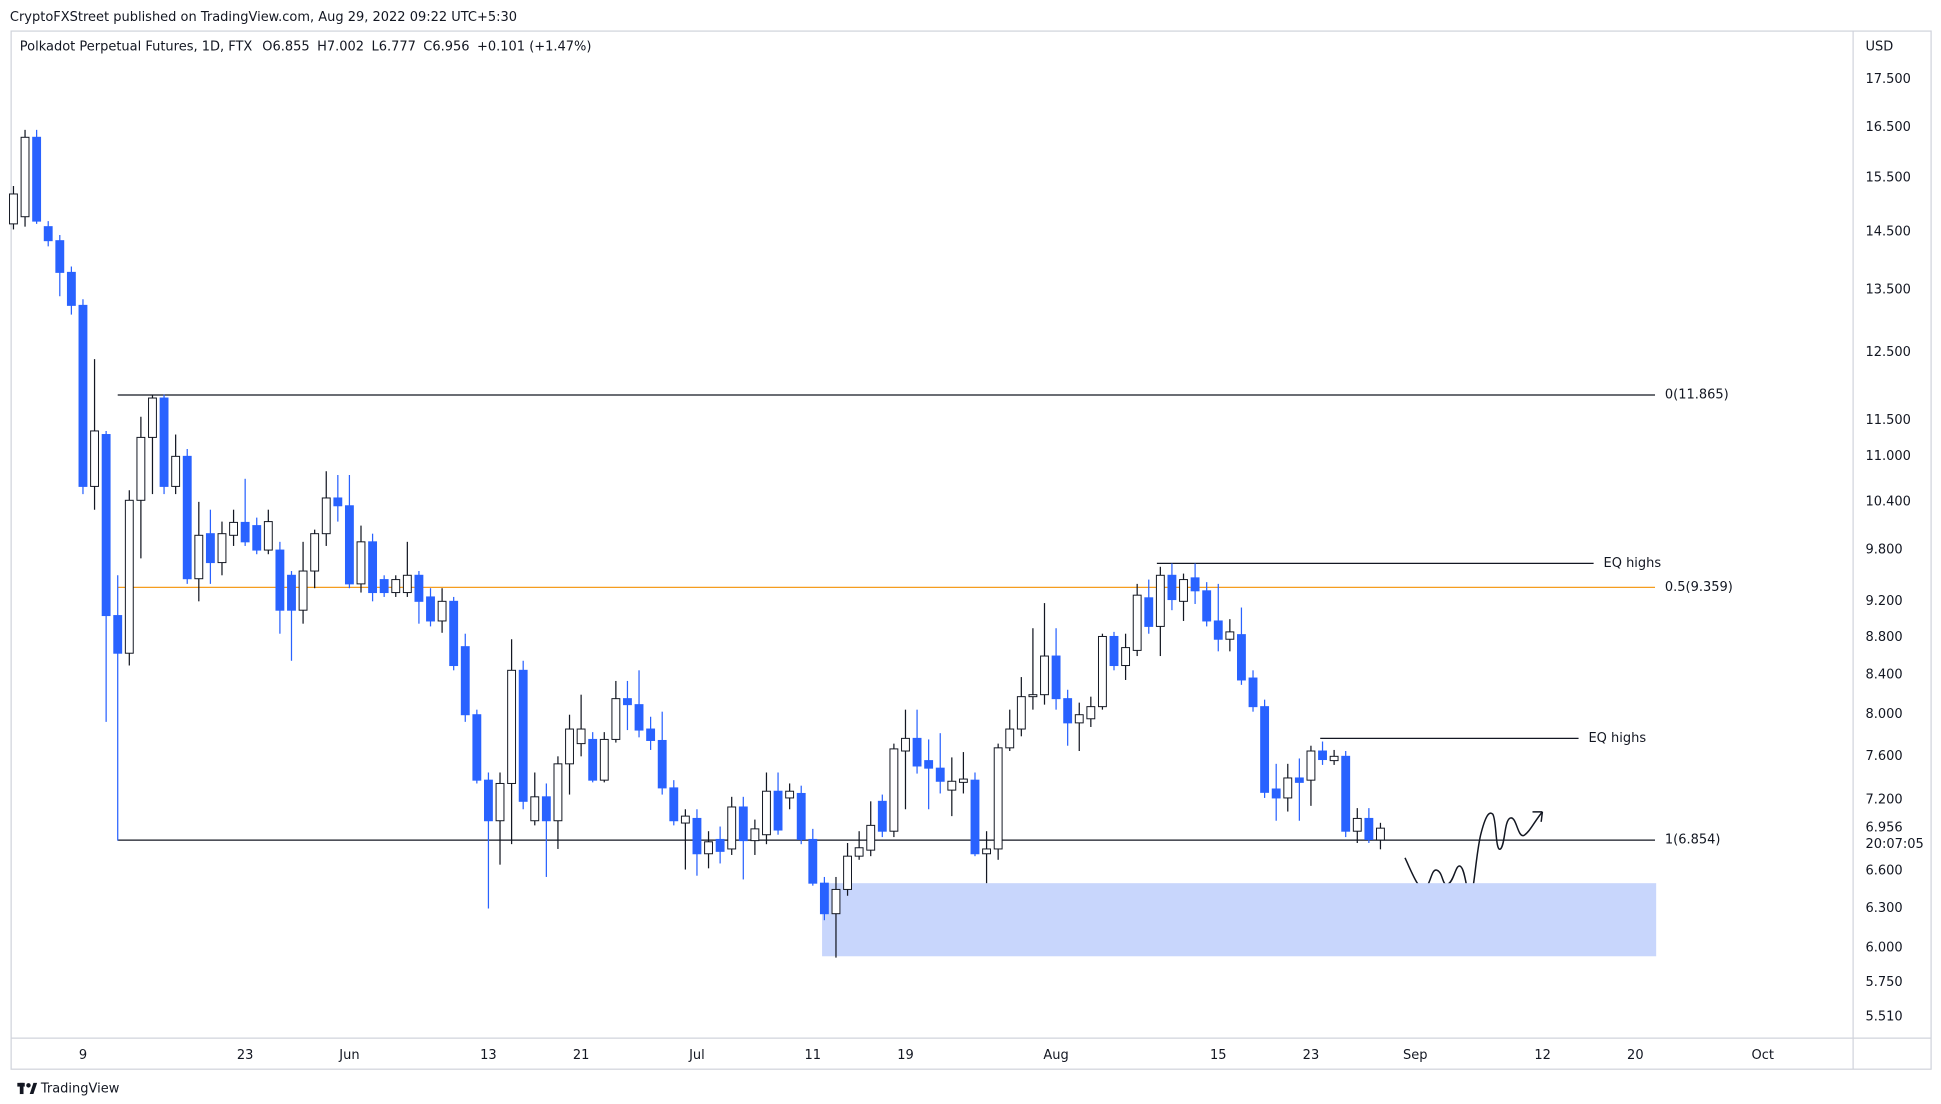  What do you see at coordinates (1883, 714) in the screenshot?
I see `y-tick-label: 8.000` at bounding box center [1883, 714].